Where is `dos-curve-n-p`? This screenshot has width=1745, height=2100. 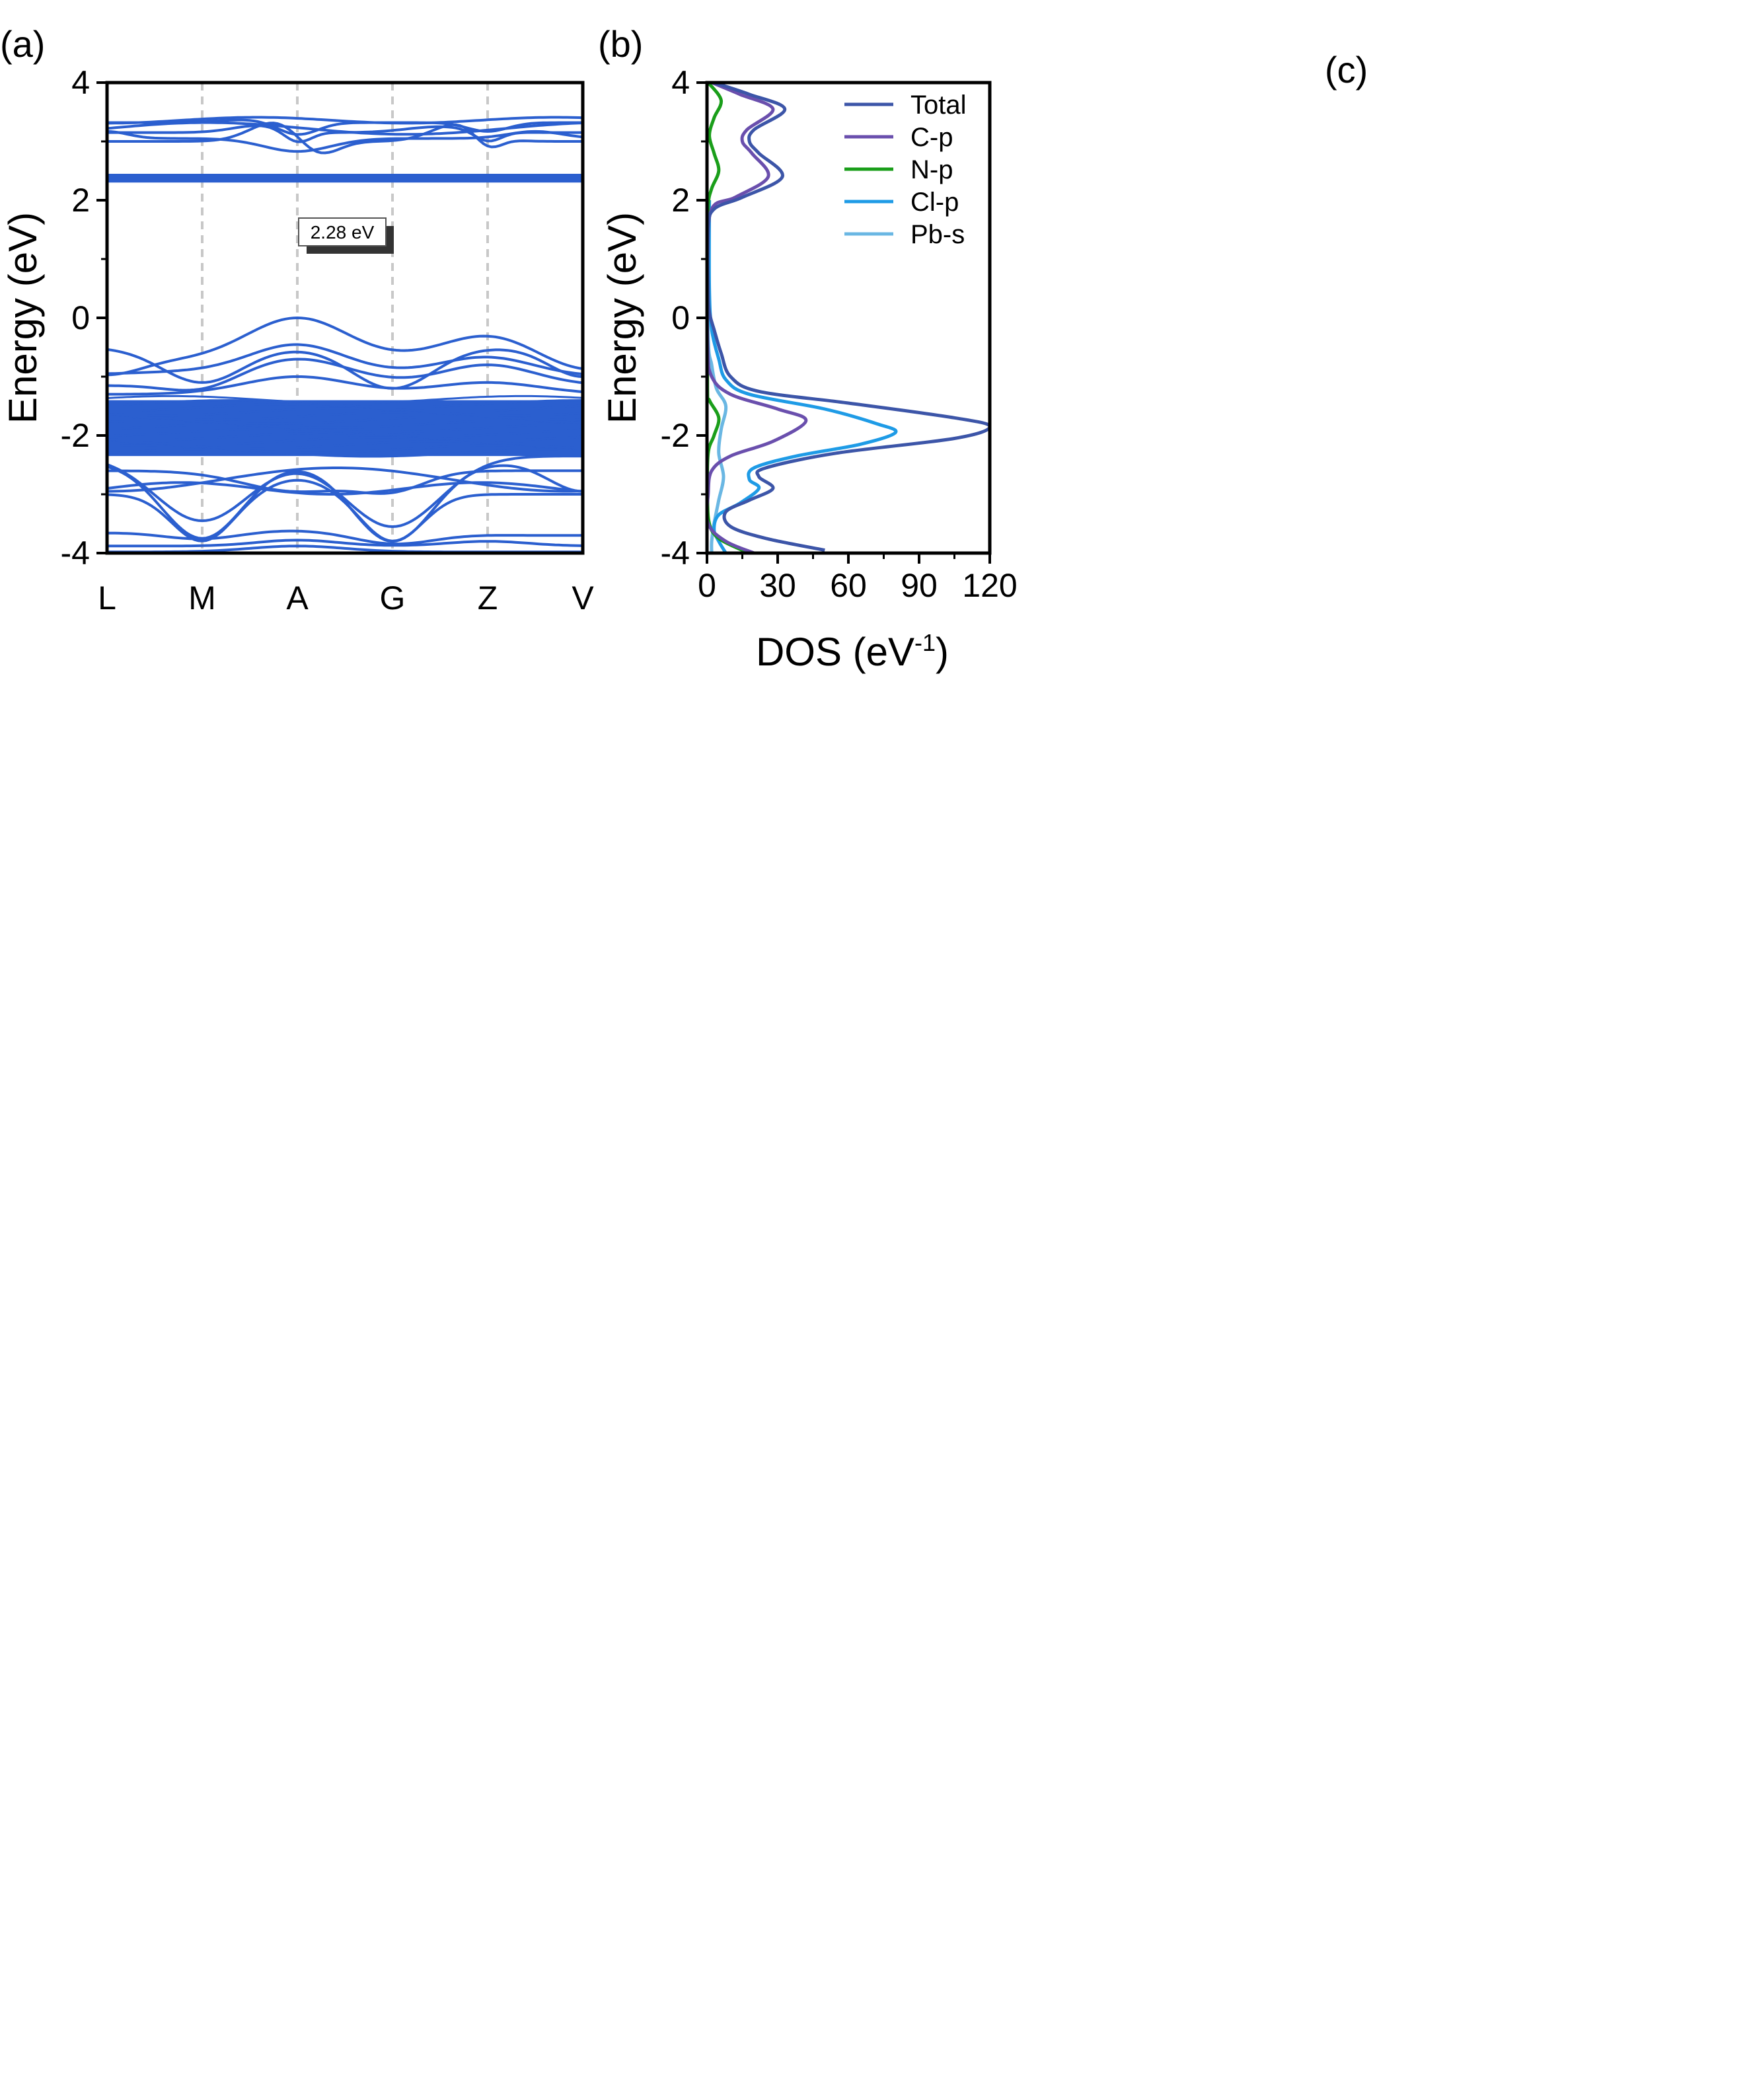 dos-curve-n-p is located at coordinates (731, 318).